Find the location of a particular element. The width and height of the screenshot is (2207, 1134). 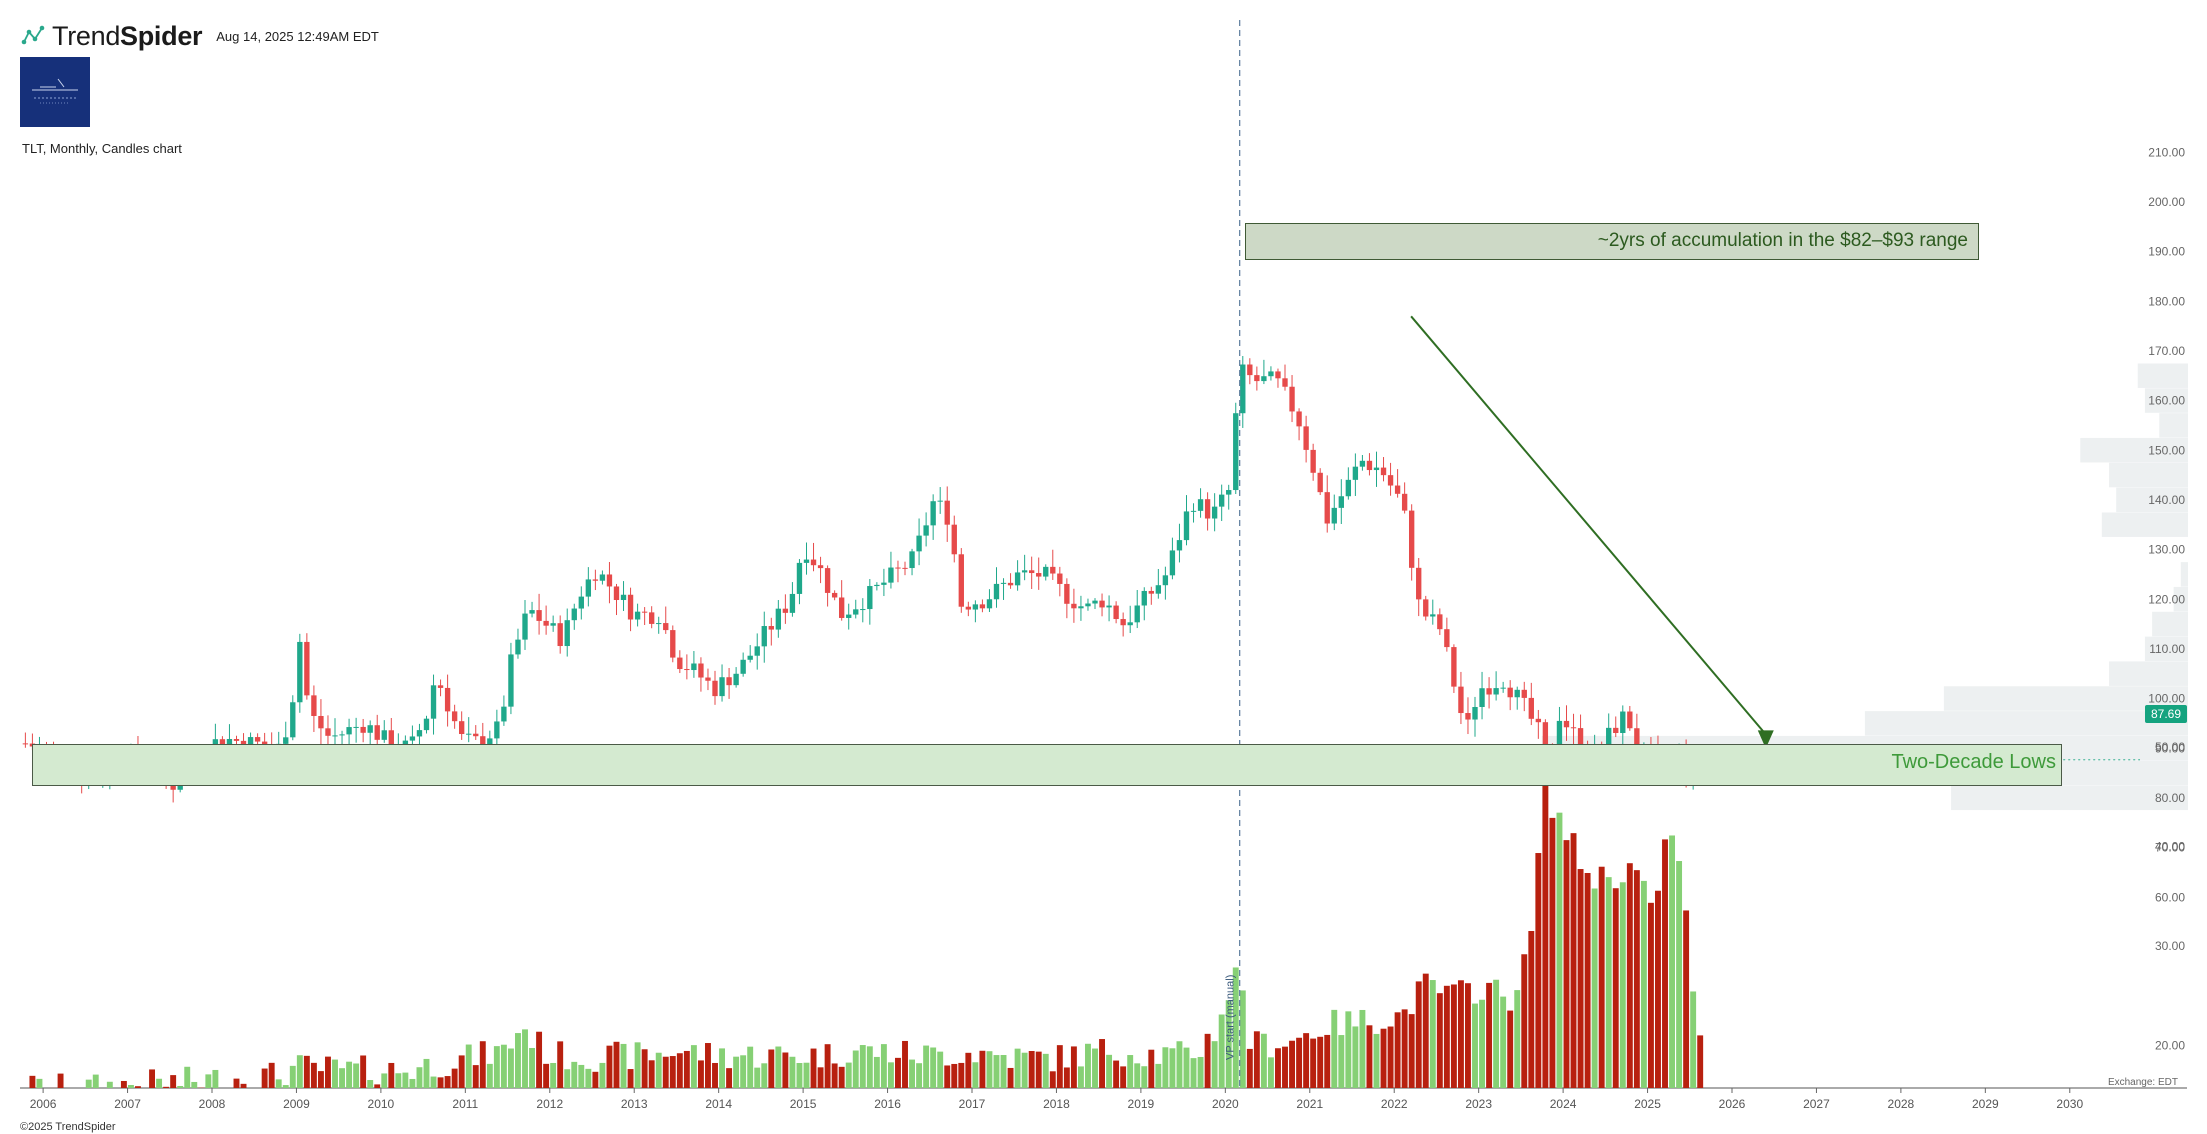

price-axis-tick: 120.00 is located at coordinates (2166, 599).